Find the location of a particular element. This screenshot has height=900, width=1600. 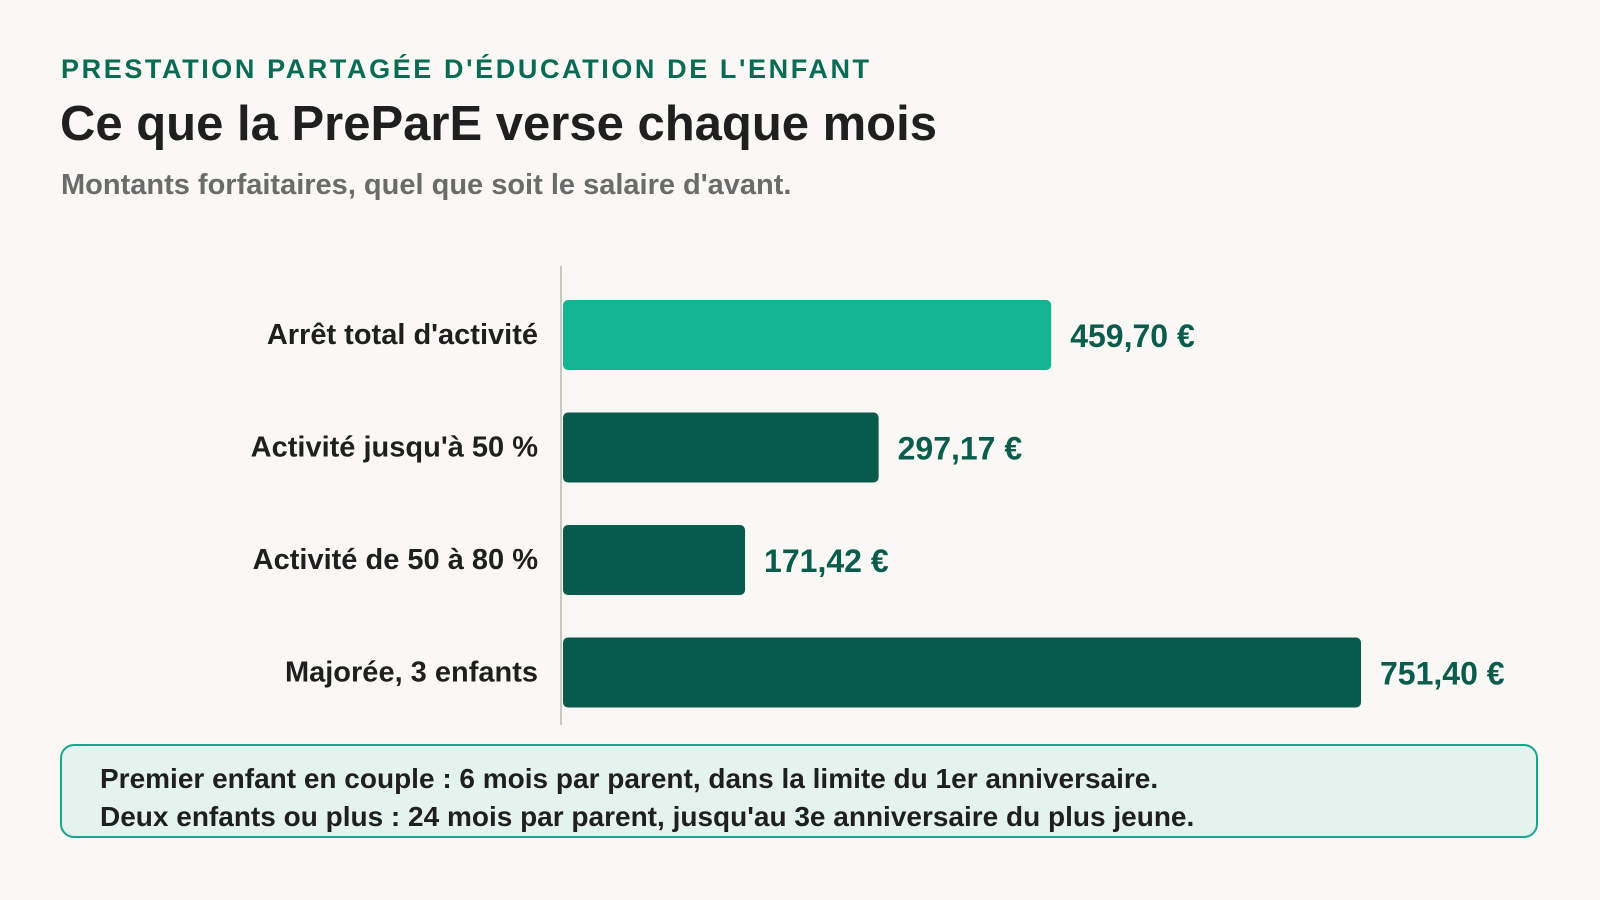

value-label: 171,42 € is located at coordinates (826, 561).